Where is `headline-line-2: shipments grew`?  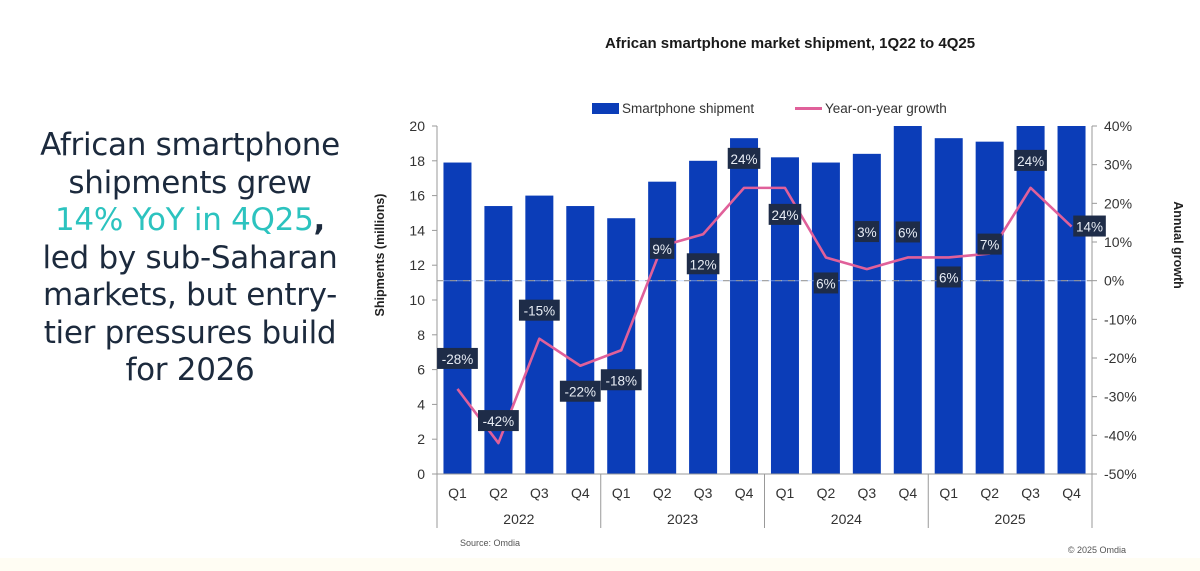
headline-line-2: shipments grew is located at coordinates (190, 182).